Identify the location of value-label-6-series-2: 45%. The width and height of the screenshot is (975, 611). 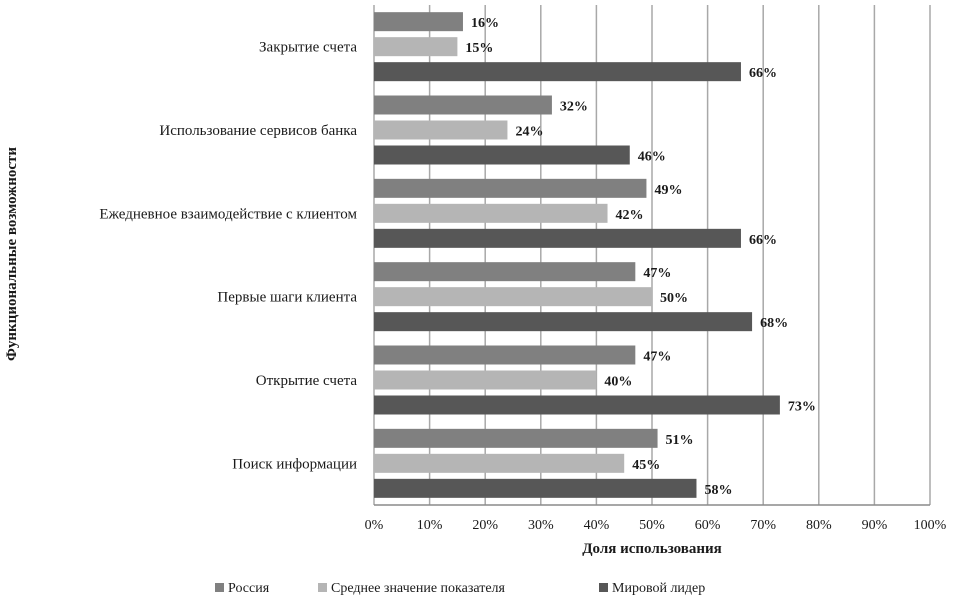
(646, 465).